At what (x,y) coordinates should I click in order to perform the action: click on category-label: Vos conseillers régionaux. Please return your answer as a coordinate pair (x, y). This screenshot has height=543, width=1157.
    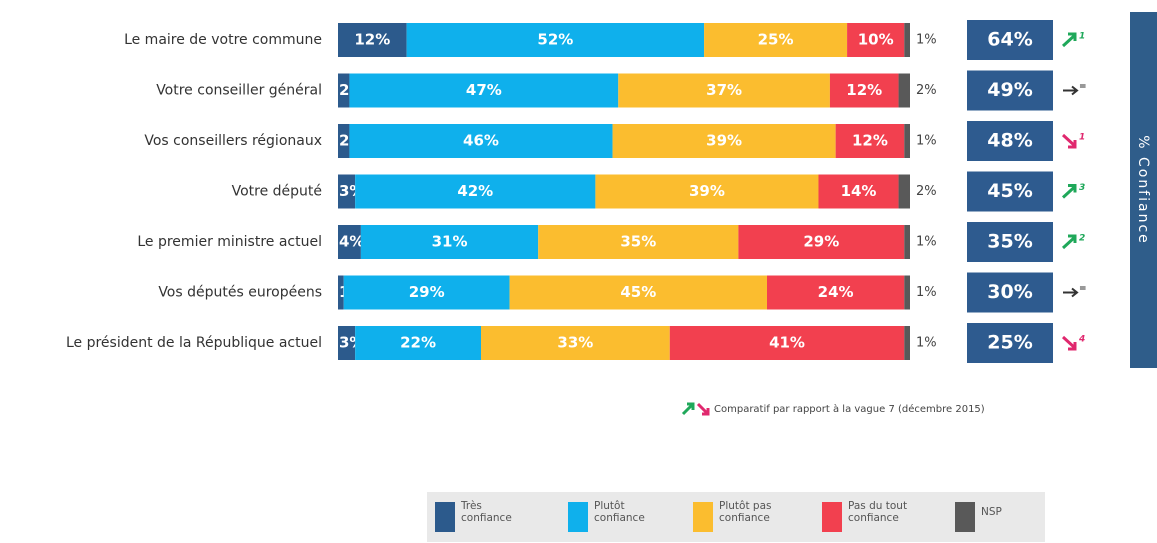
    Looking at the image, I should click on (233, 141).